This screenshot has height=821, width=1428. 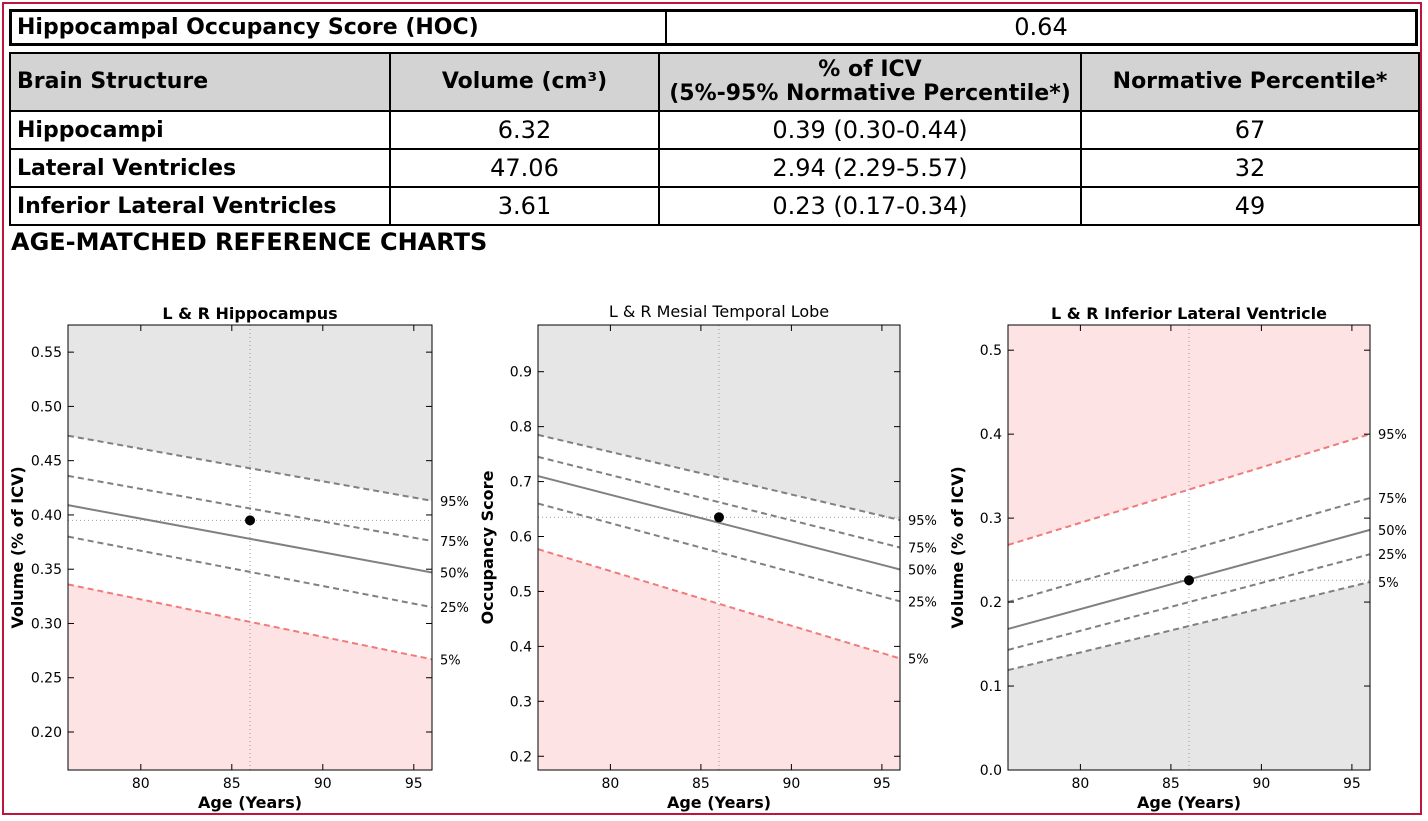 What do you see at coordinates (719, 311) in the screenshot?
I see `chart-title: L & R Mesial Temporal Lobe` at bounding box center [719, 311].